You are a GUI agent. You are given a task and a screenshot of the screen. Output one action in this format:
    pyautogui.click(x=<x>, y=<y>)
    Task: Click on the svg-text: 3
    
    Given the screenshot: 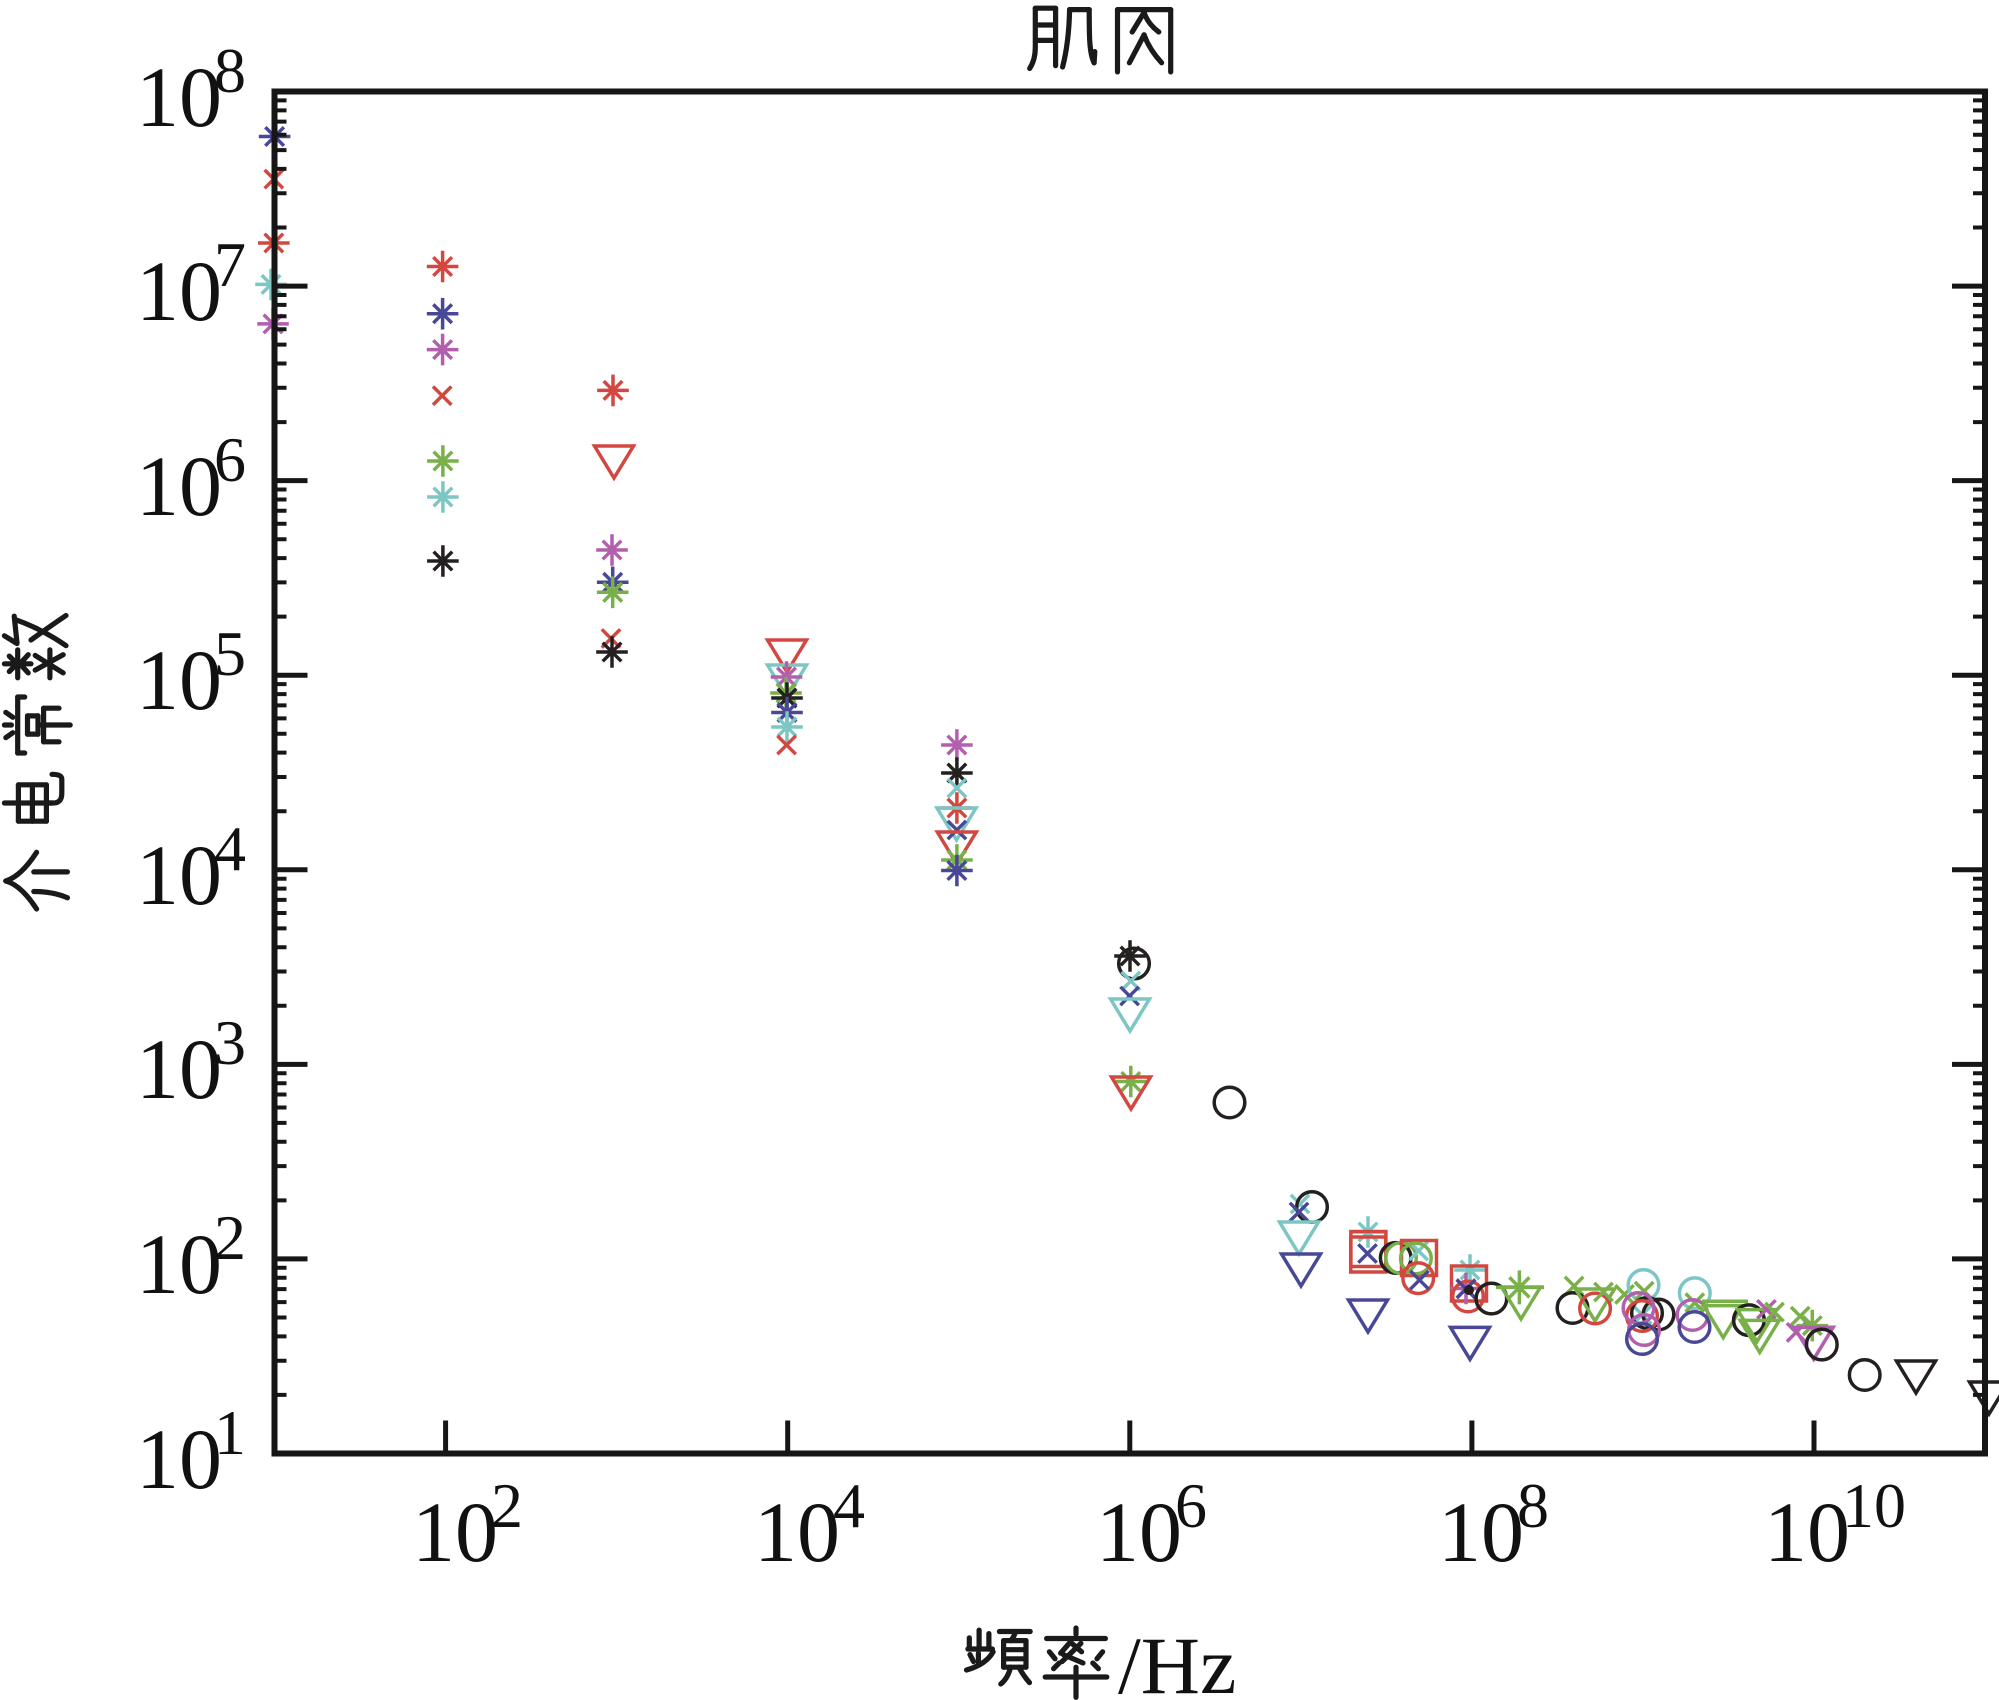 What is the action you would take?
    pyautogui.click(x=230, y=1042)
    